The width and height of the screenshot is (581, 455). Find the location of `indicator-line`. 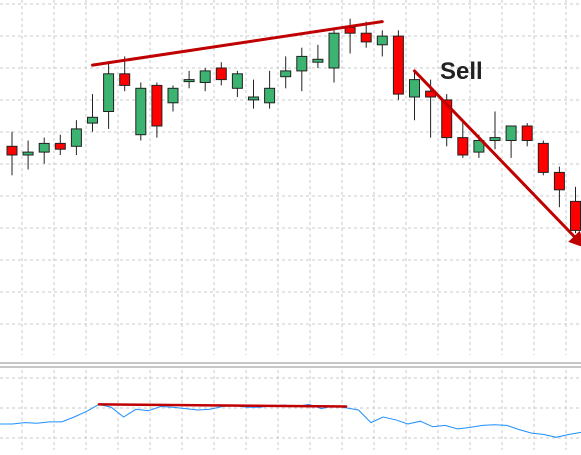

indicator-line is located at coordinates (290, 420).